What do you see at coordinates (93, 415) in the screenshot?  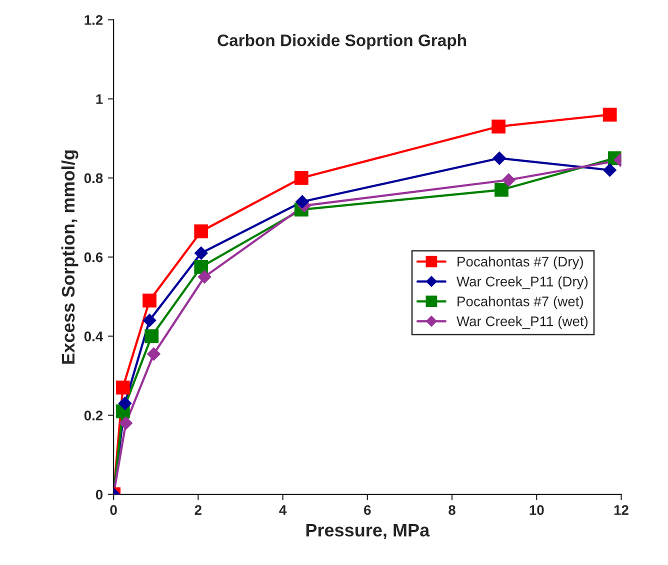 I see `y-tick-label: 0.2` at bounding box center [93, 415].